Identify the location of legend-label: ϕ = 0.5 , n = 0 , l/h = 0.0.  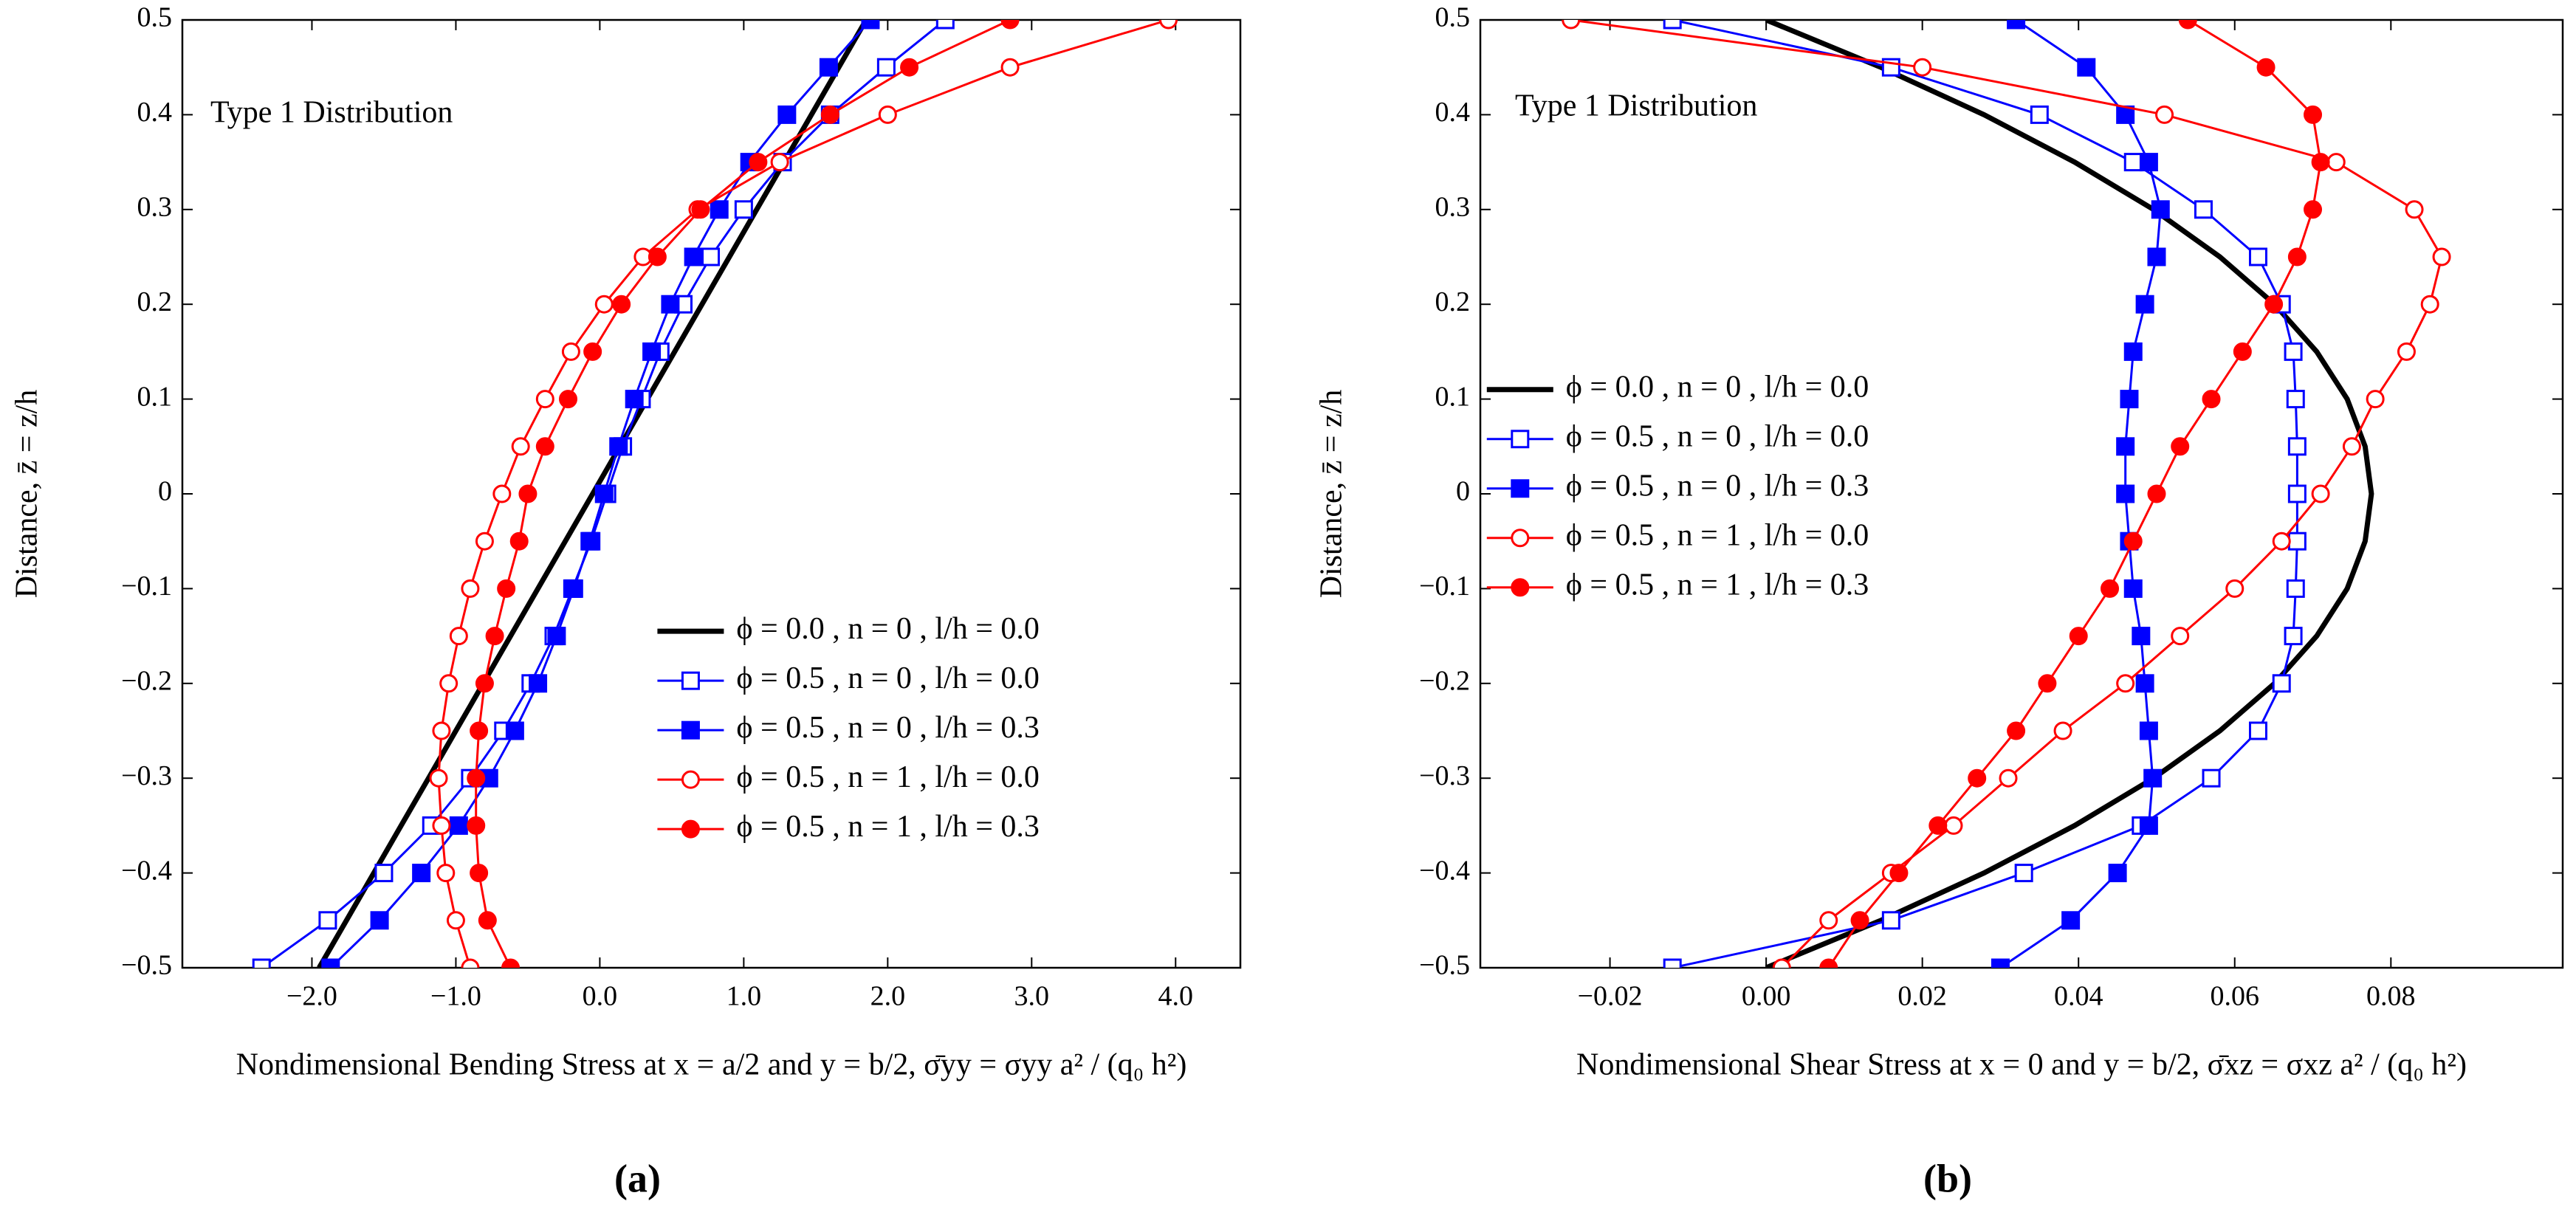
(888, 678).